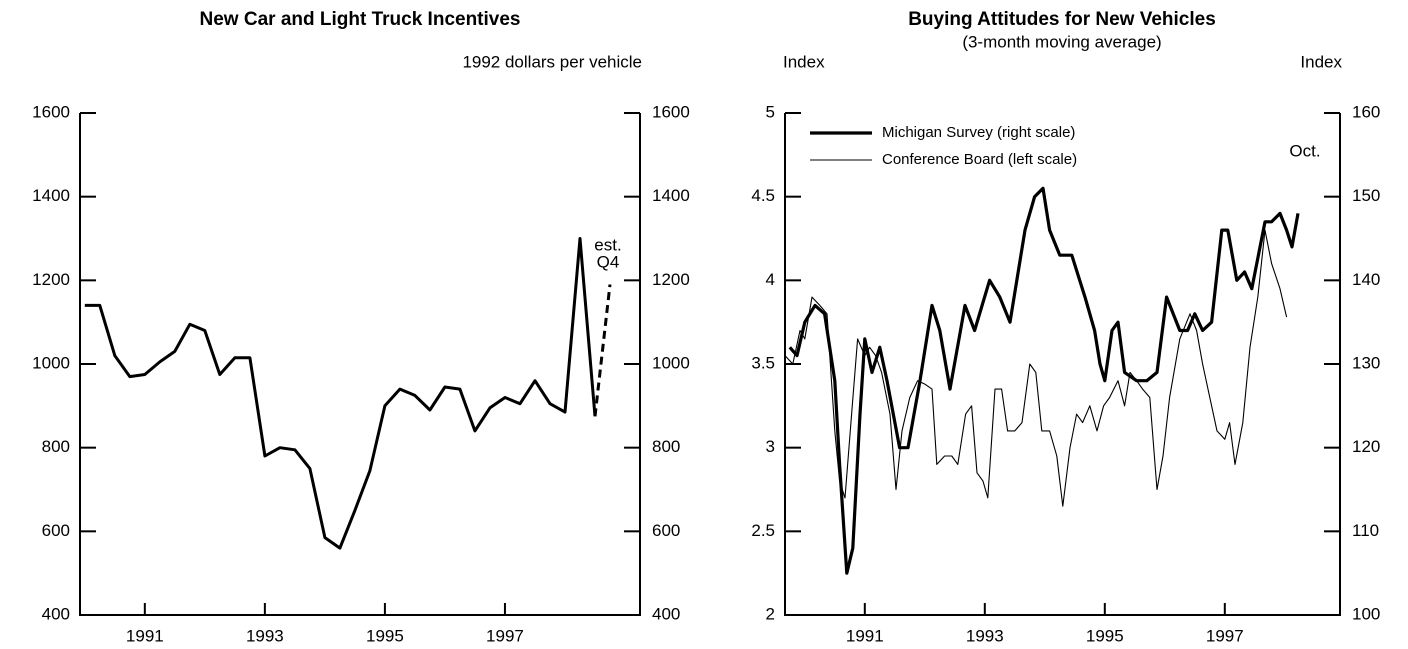 This screenshot has height=649, width=1408. I want to click on y2-tick-label: 150, so click(1366, 195).